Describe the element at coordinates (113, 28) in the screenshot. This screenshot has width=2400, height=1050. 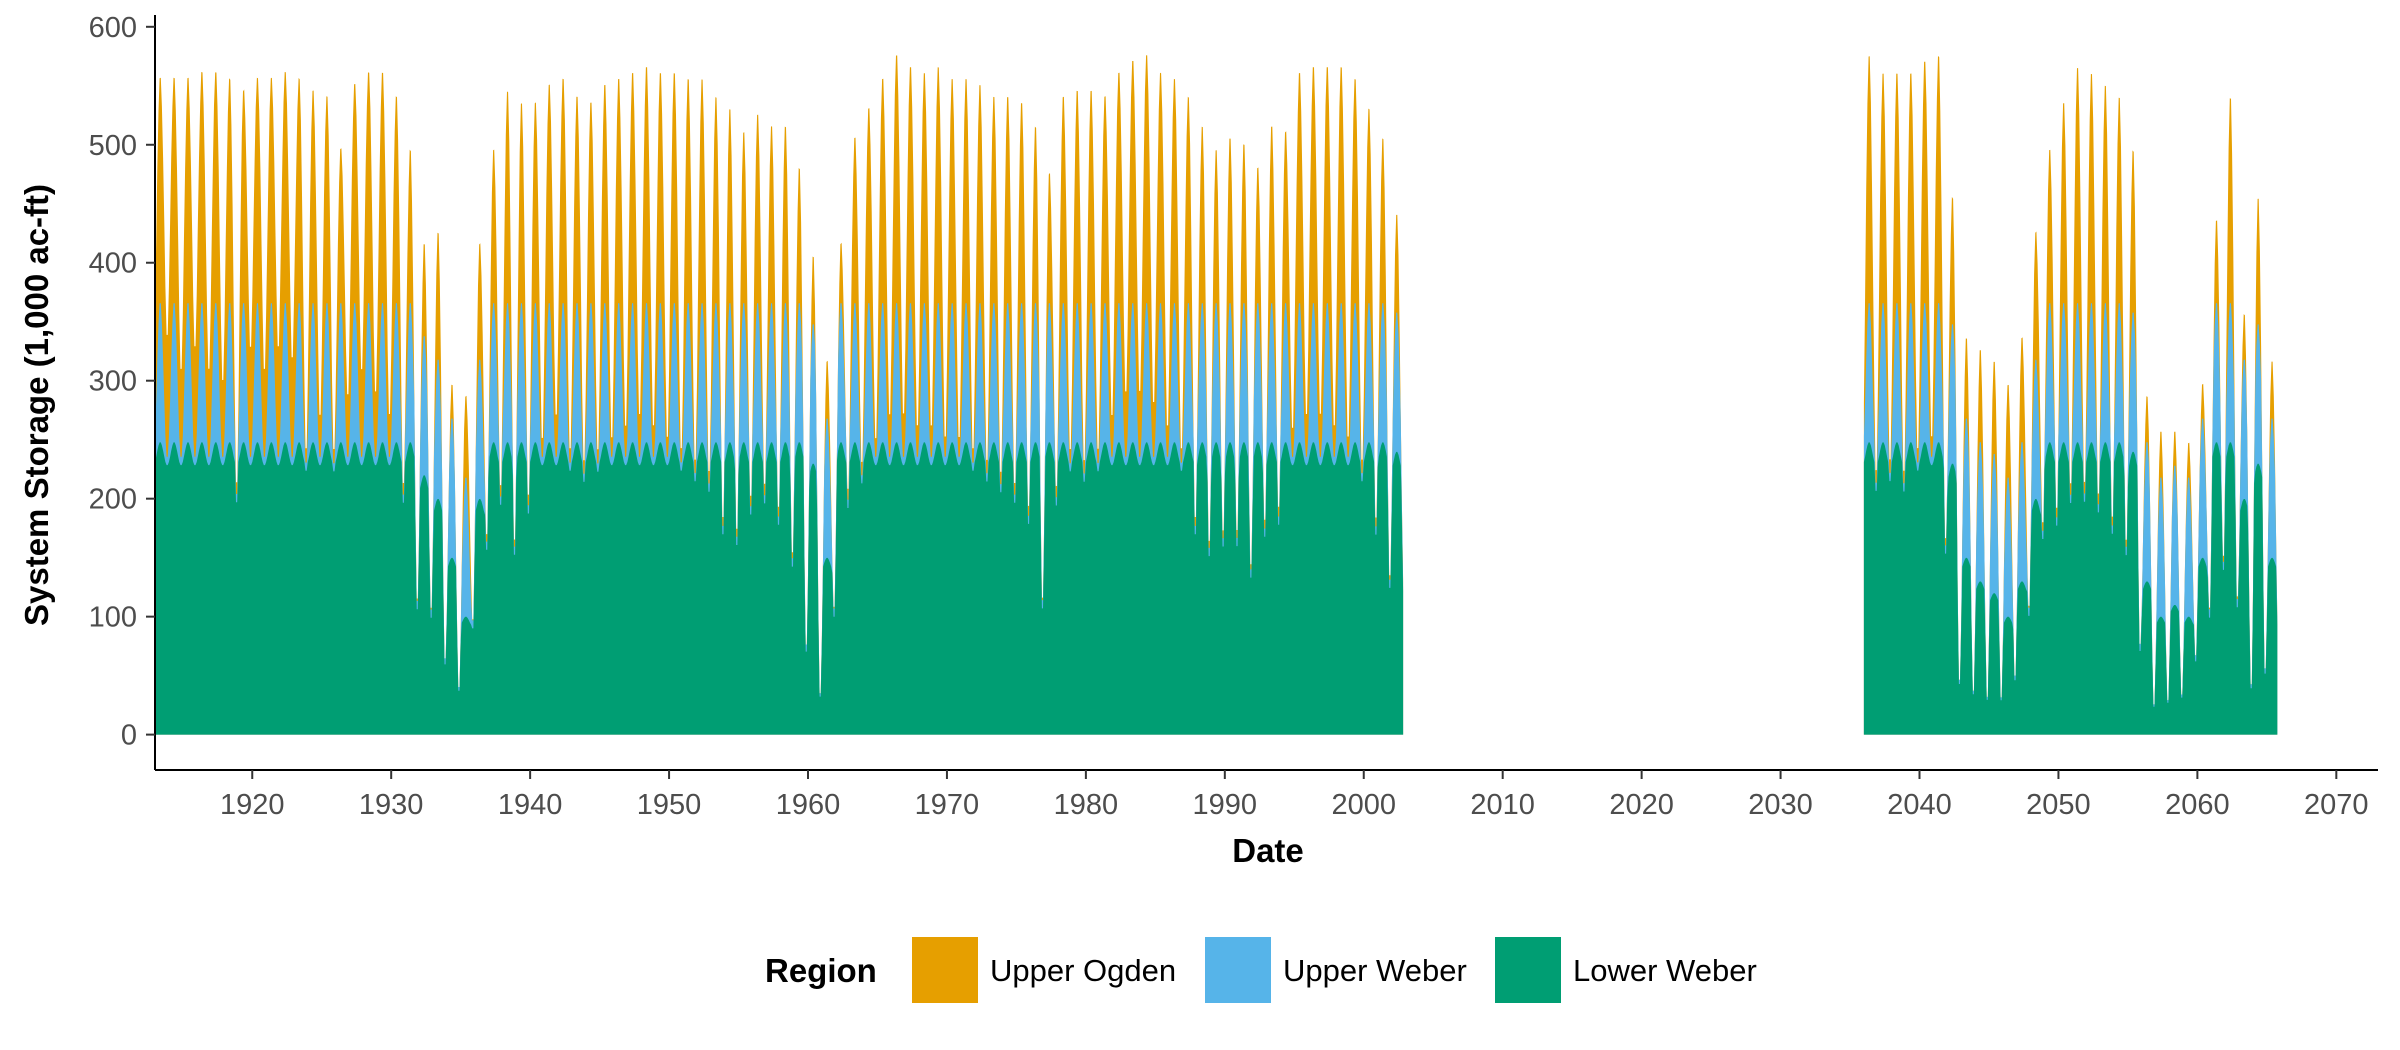
I see `y-tick-label: 600` at that location.